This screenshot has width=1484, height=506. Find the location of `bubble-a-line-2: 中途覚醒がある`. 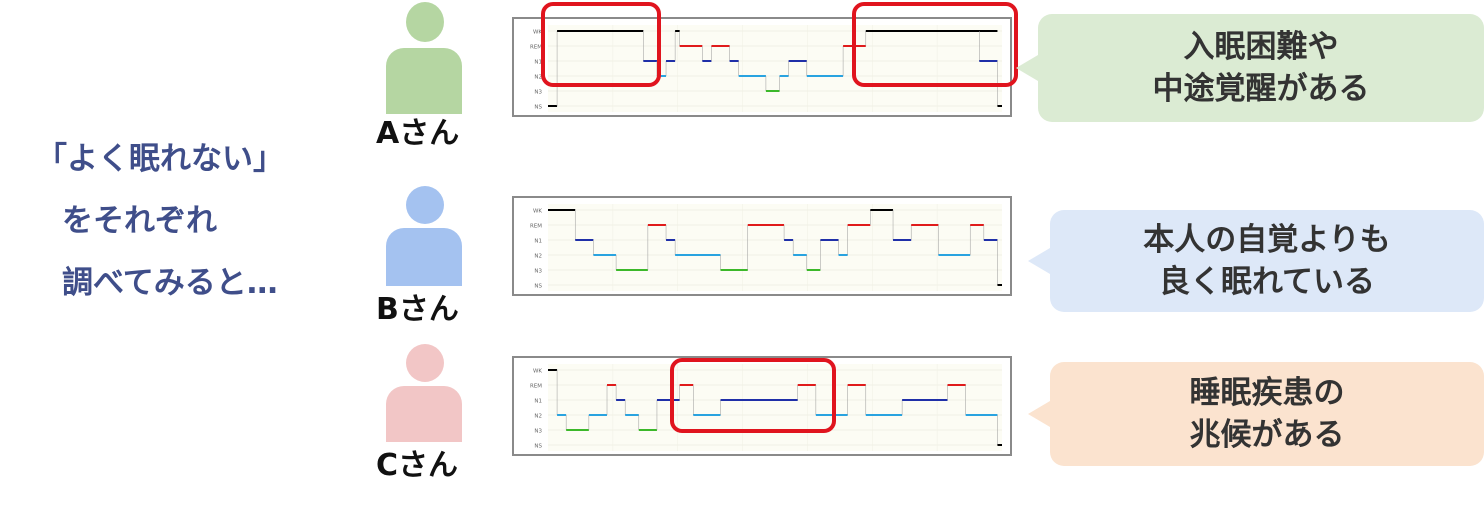

bubble-a-line-2: 中途覚醒がある is located at coordinates (1261, 89).